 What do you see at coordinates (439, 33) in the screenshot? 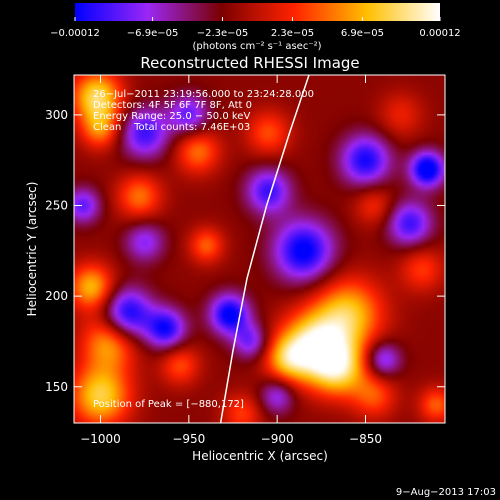
I see `colorbar-tick-label: 0.00012` at bounding box center [439, 33].